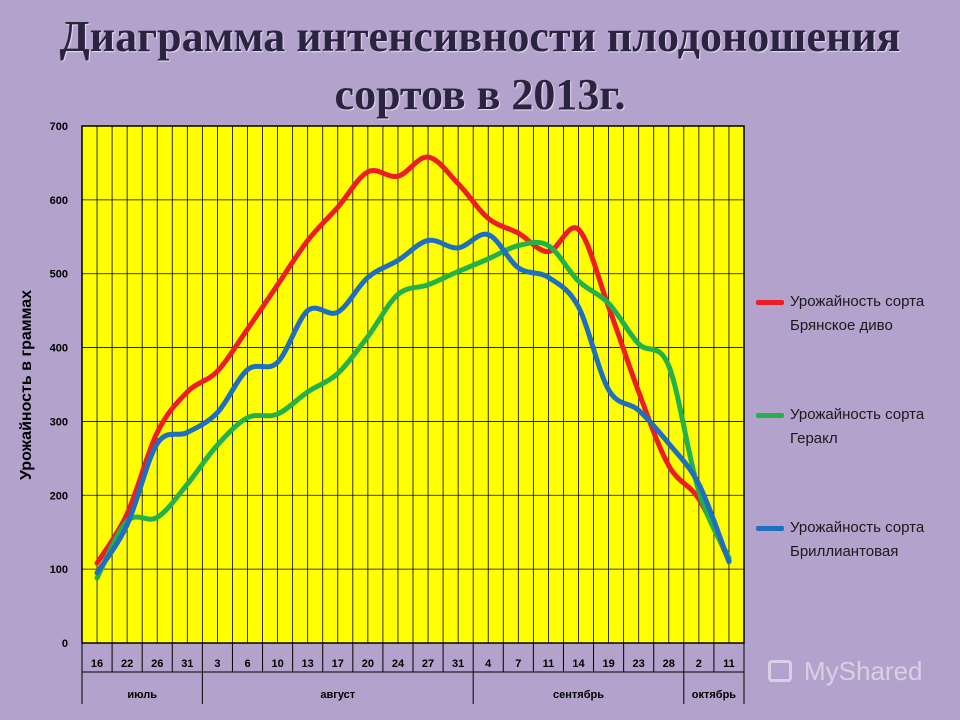 The image size is (960, 720). Describe the element at coordinates (217, 664) in the screenshot. I see `x-tick-label: 3` at that location.